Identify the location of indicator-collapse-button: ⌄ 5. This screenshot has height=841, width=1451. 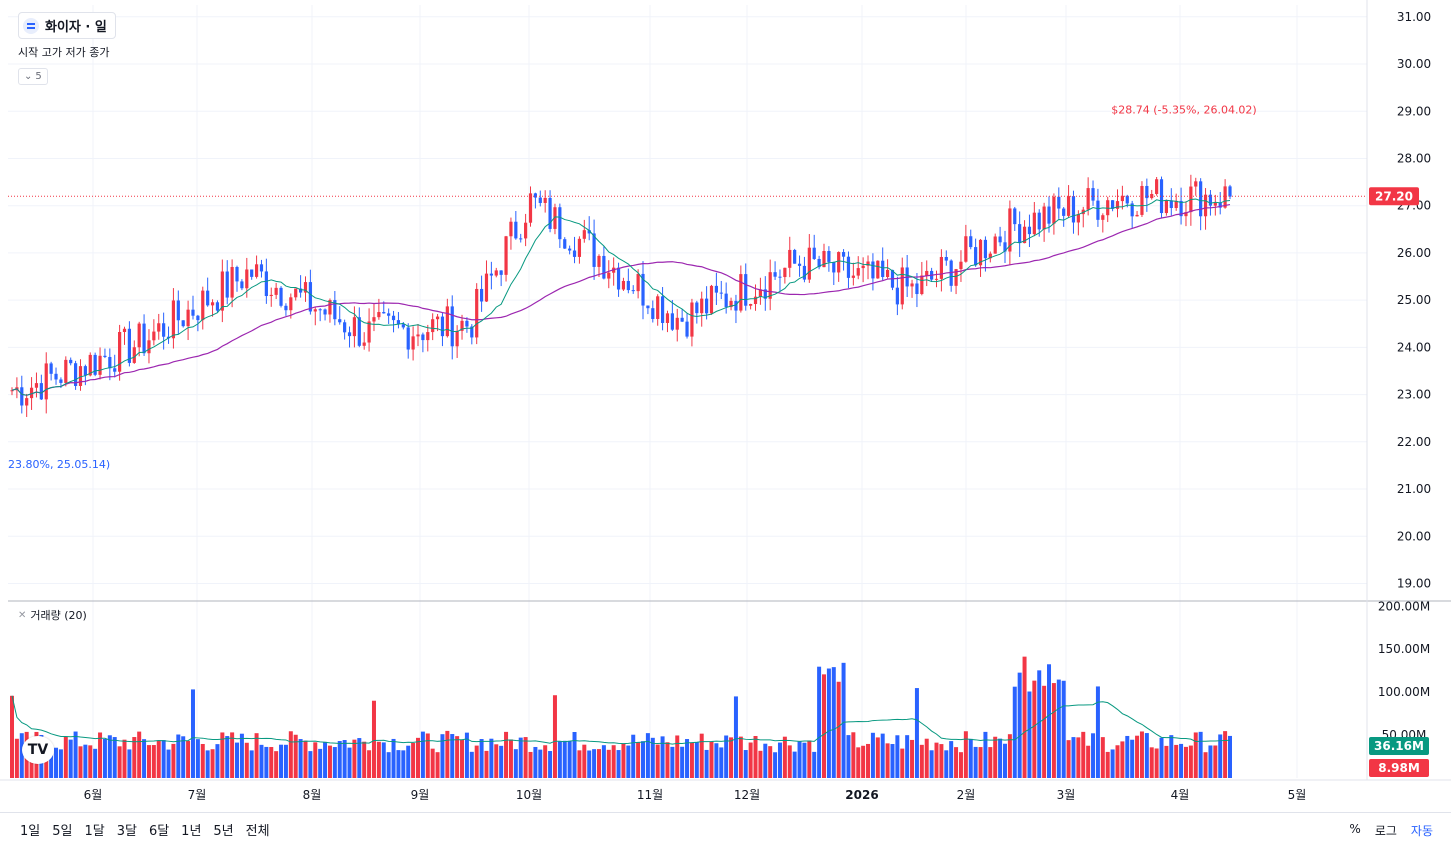
(33, 76).